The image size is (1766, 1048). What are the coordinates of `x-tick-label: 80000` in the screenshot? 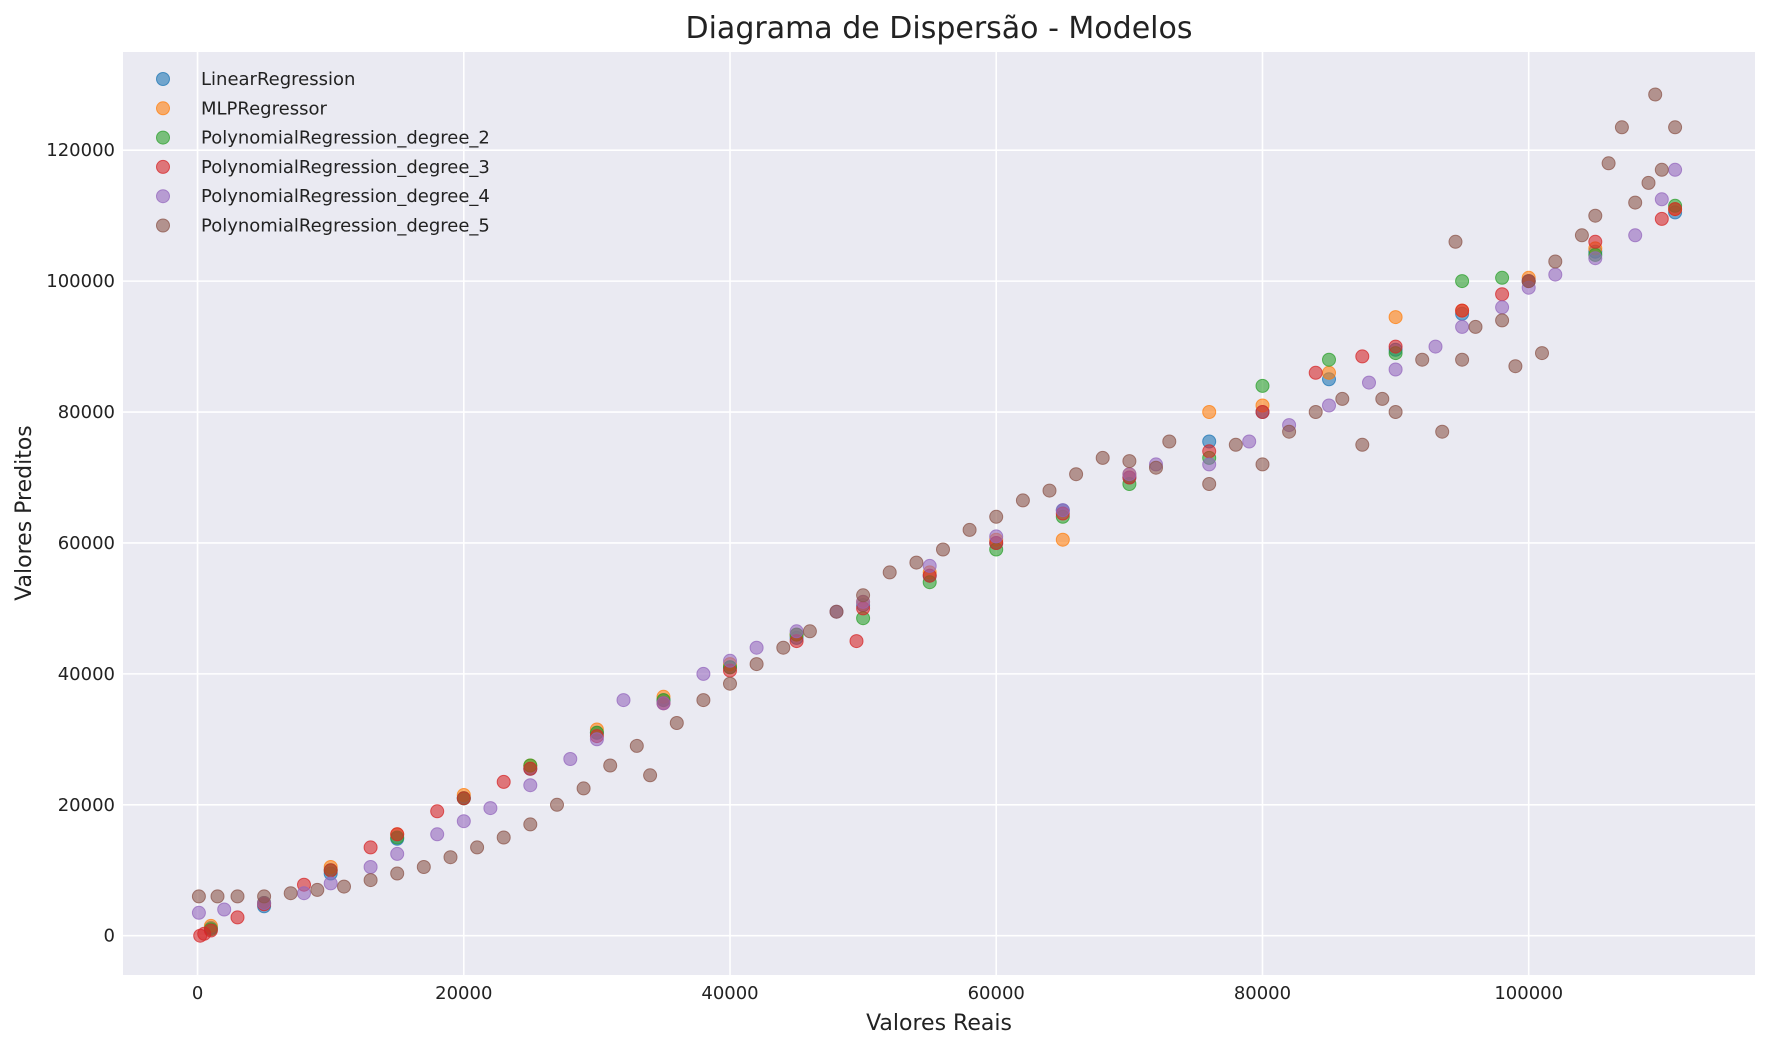 It's located at (1262, 993).